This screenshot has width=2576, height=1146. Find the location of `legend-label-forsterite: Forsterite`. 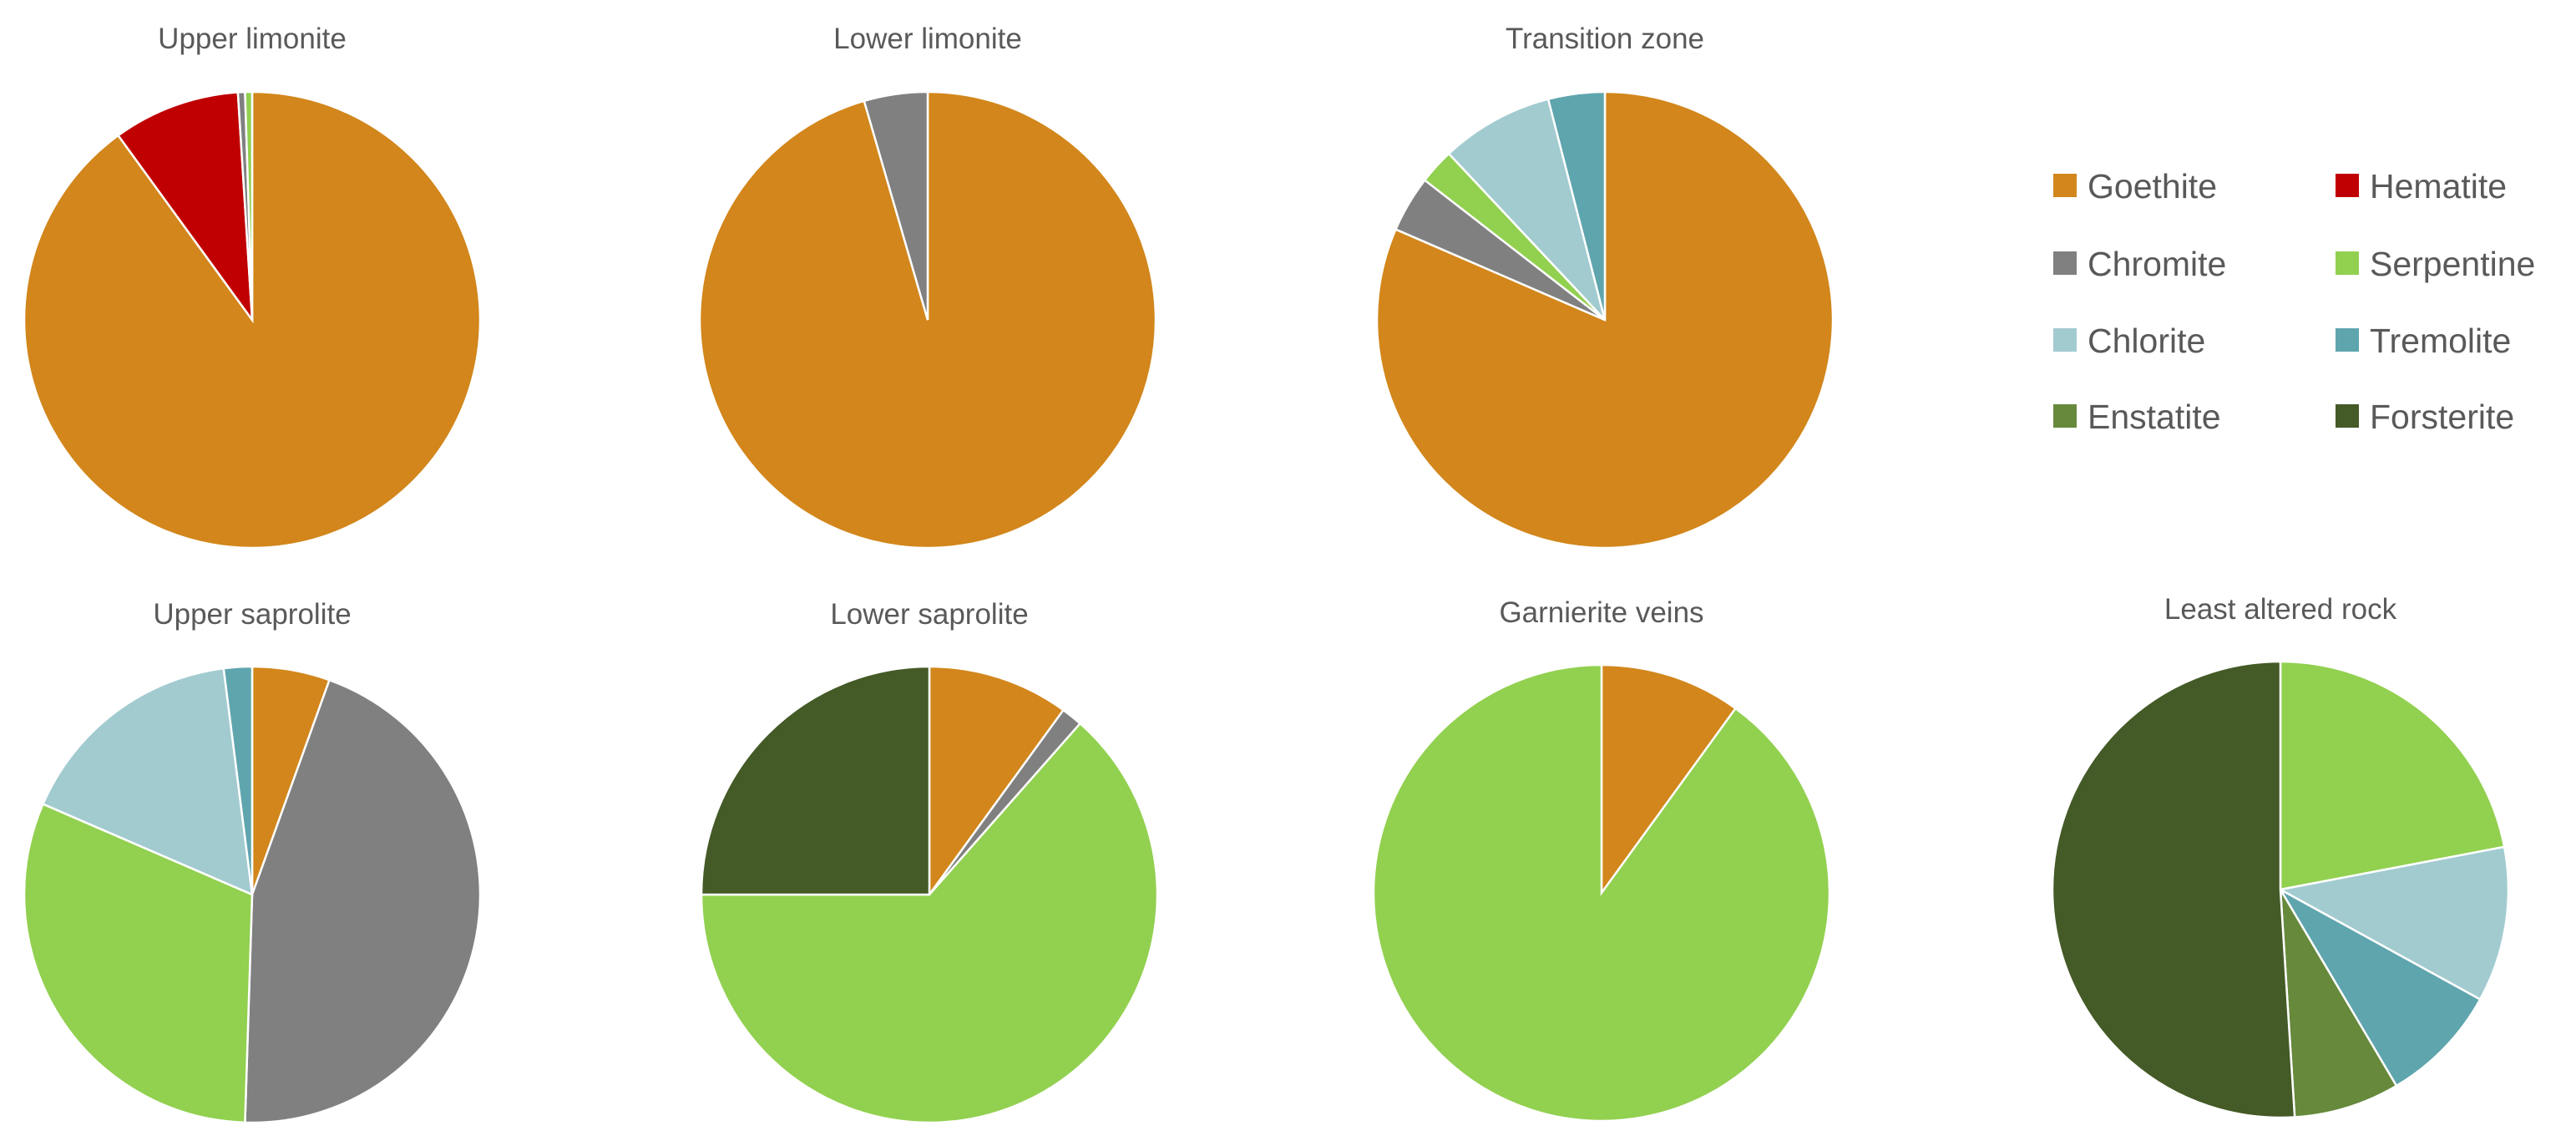

legend-label-forsterite: Forsterite is located at coordinates (2442, 417).